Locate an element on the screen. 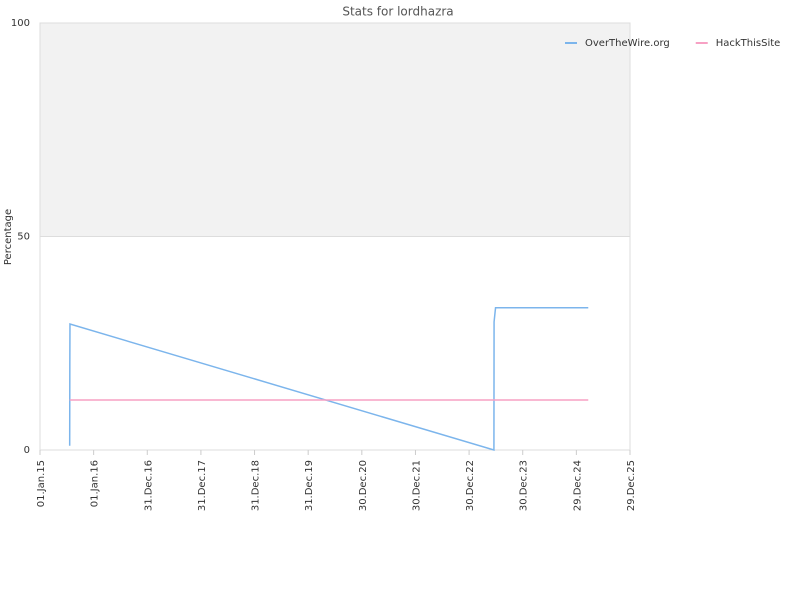 Image resolution: width=800 pixels, height=600 pixels. legend-label: HackThisSite is located at coordinates (748, 43).